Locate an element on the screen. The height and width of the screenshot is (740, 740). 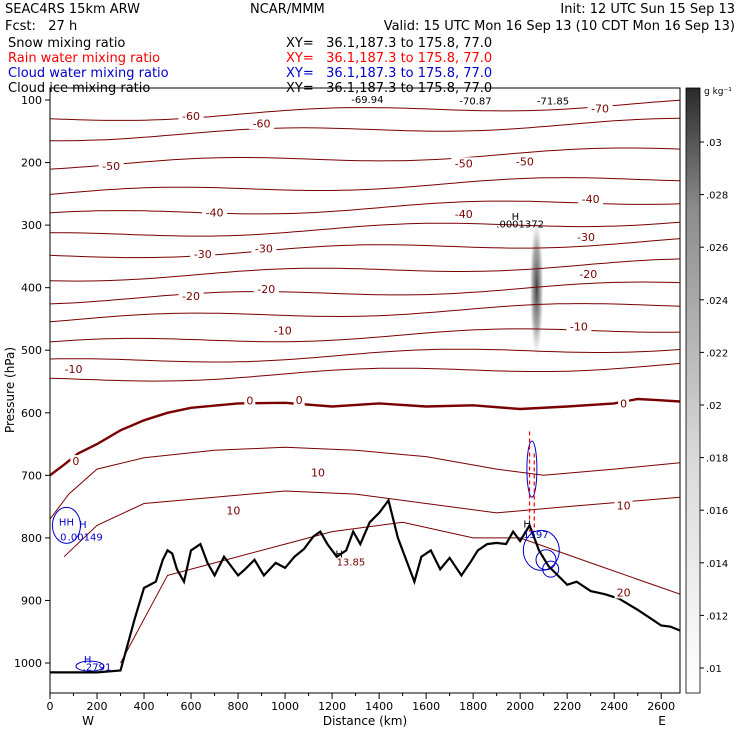
x-end-label-east: E is located at coordinates (662, 721).